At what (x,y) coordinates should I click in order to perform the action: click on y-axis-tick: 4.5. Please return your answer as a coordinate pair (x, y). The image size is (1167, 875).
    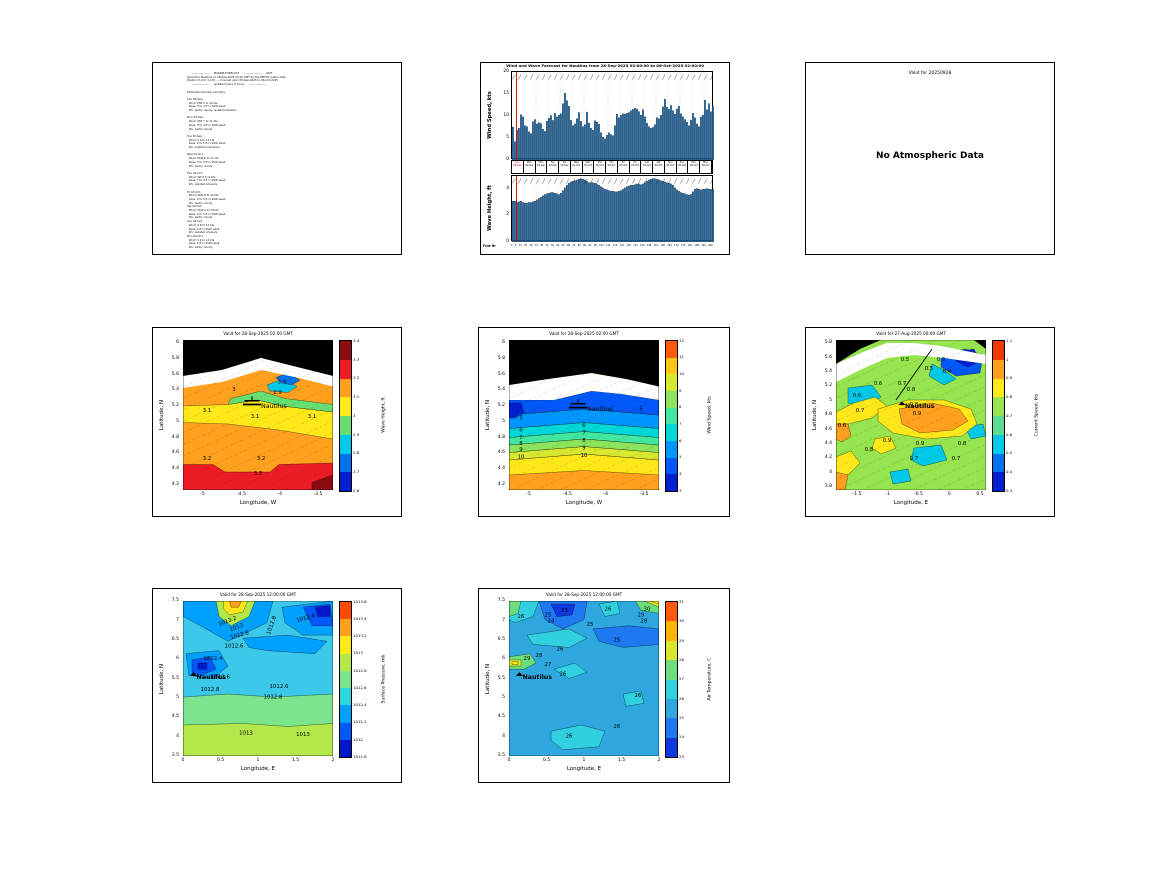
    Looking at the image, I should click on (501, 717).